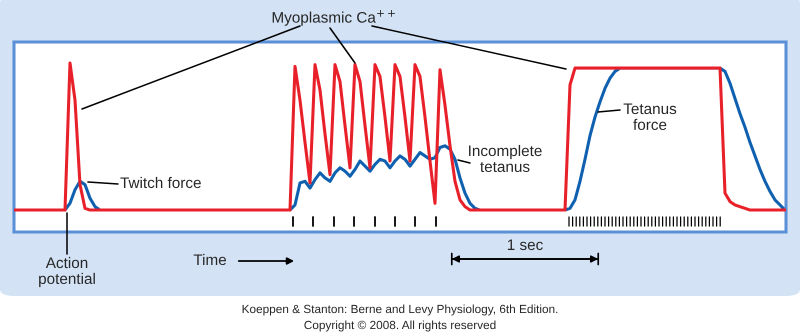  What do you see at coordinates (400, 326) in the screenshot?
I see `text: Copyright © 2008. All rights reserved` at bounding box center [400, 326].